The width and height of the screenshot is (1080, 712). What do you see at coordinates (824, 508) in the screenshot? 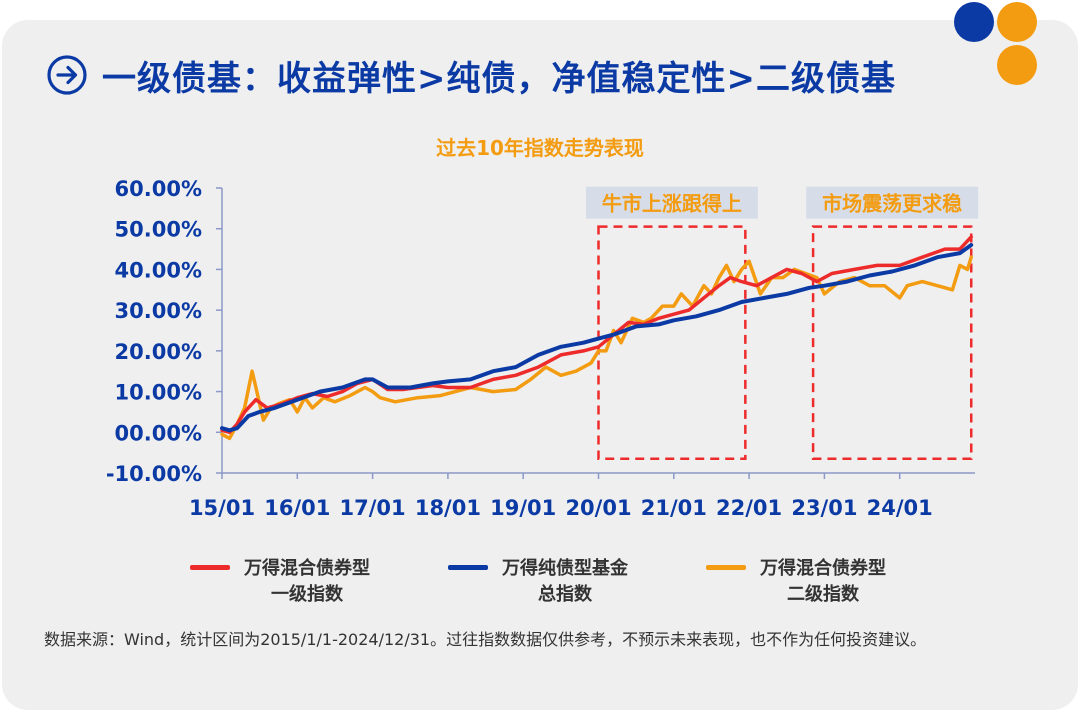
I see `x-tick-label: 23/01` at bounding box center [824, 508].